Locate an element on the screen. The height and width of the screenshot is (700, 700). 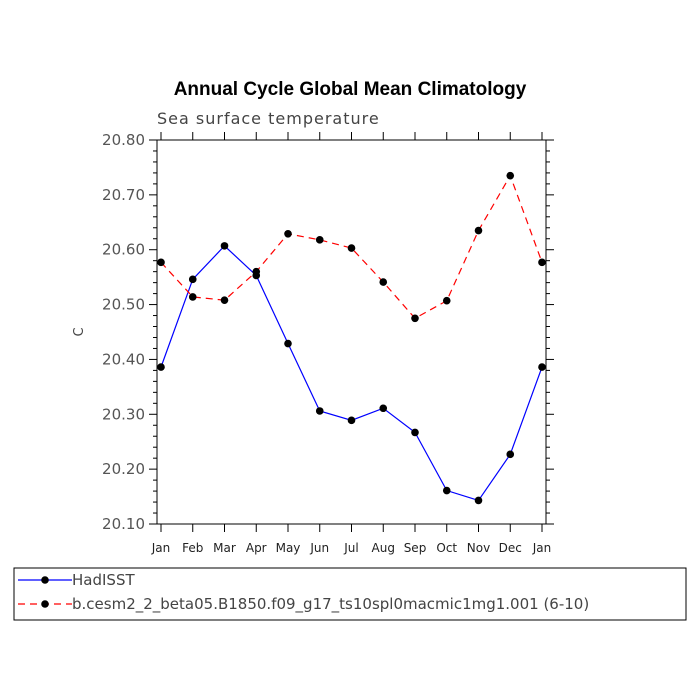
y-axis-label: C is located at coordinates (79, 331).